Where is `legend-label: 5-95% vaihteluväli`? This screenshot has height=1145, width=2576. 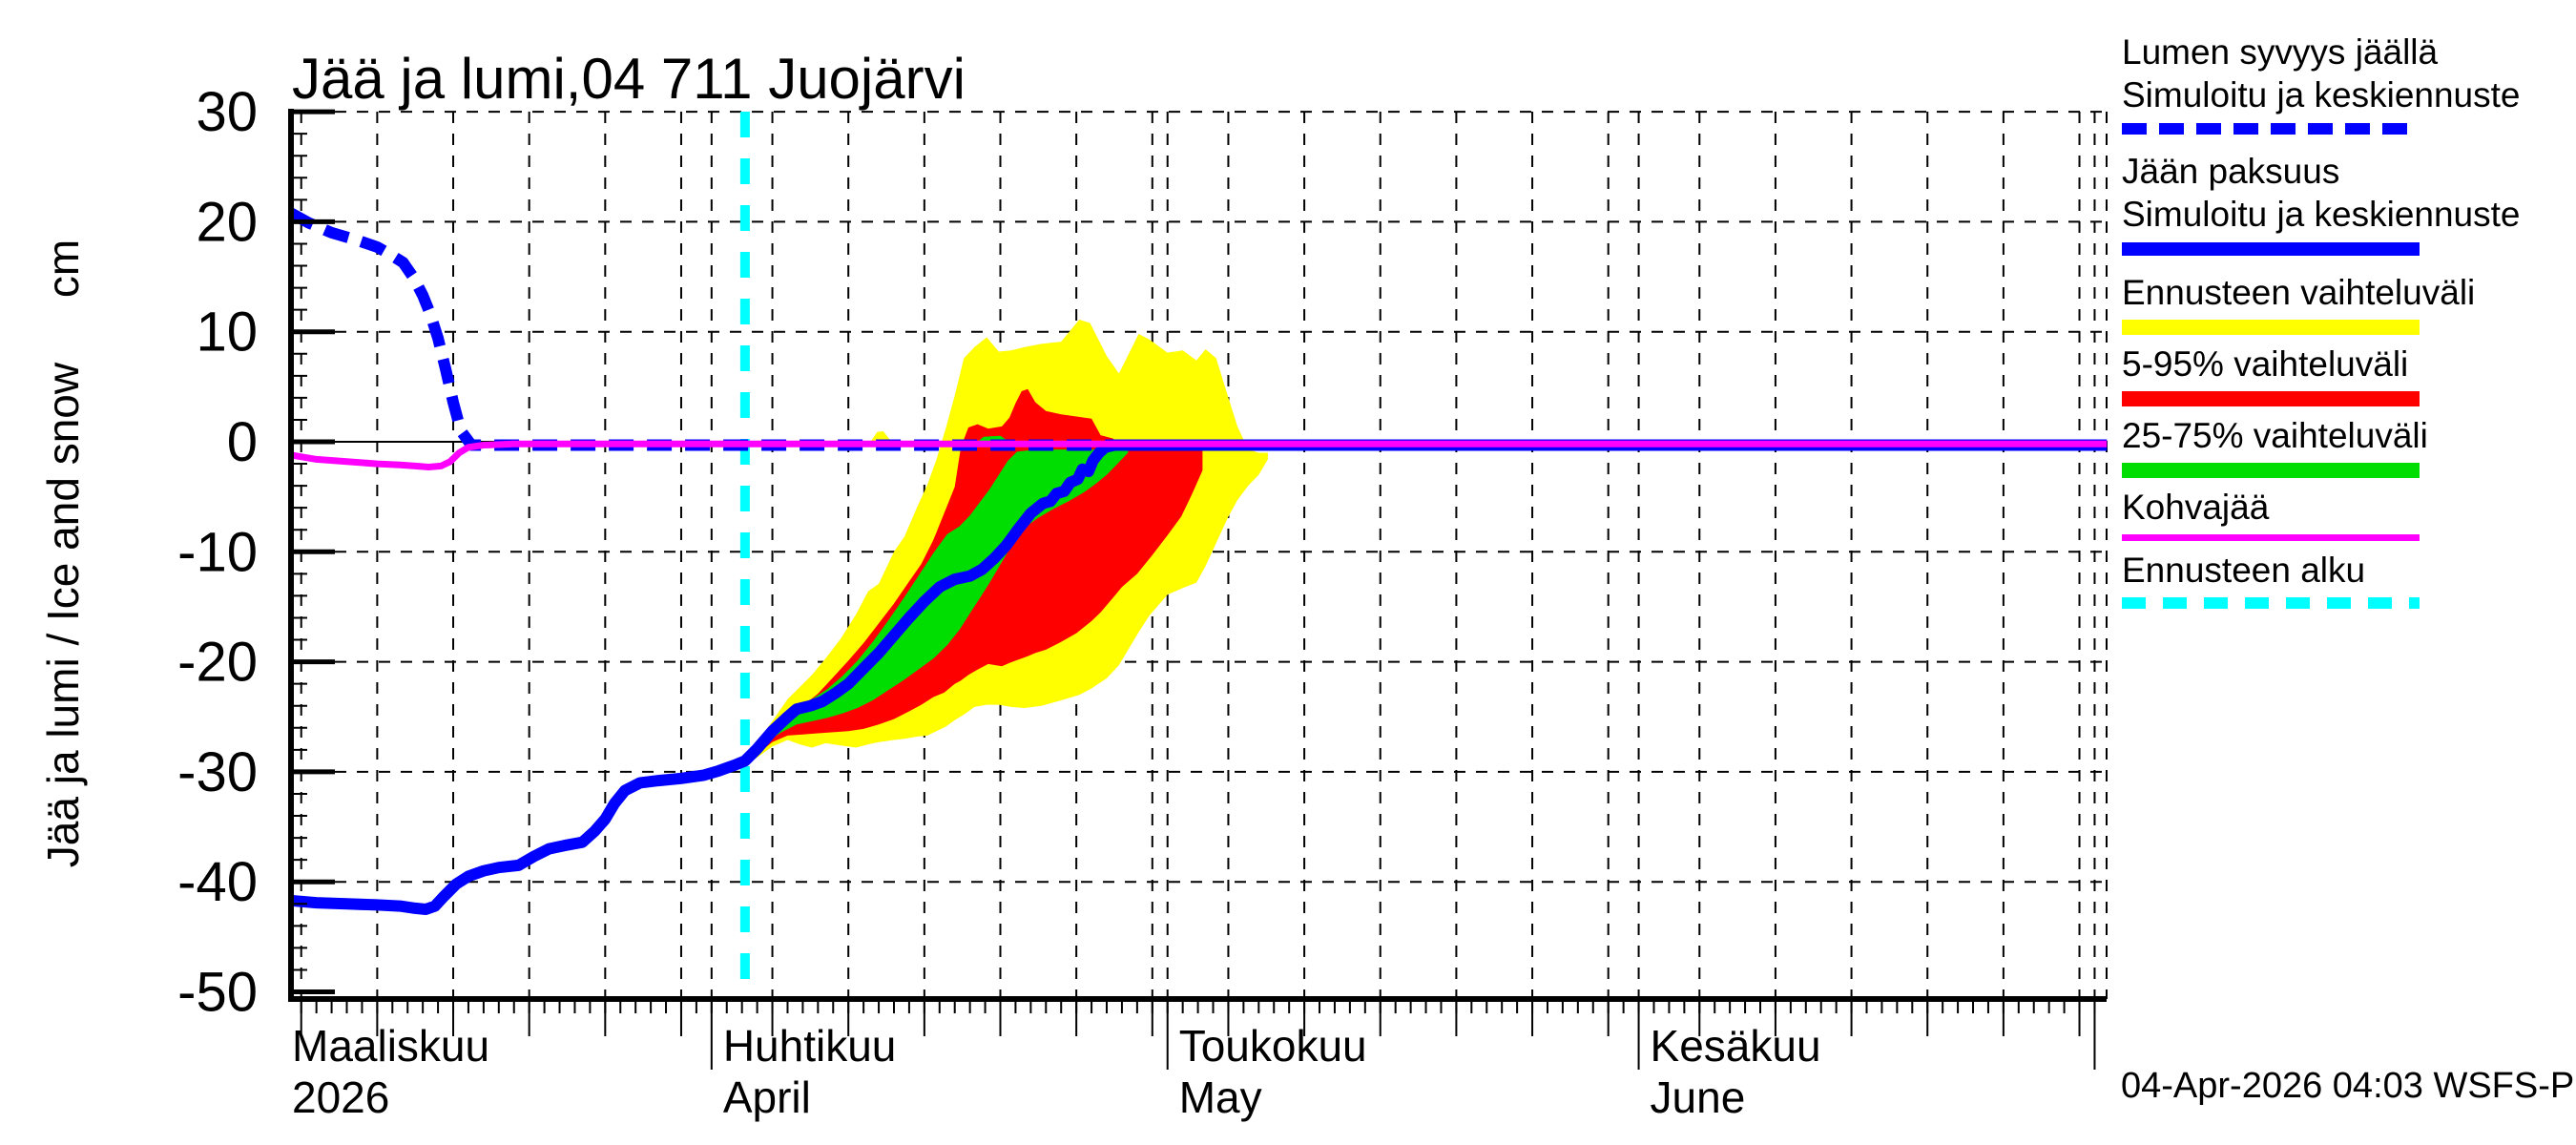
legend-label: 5-95% vaihteluväli is located at coordinates (2265, 364).